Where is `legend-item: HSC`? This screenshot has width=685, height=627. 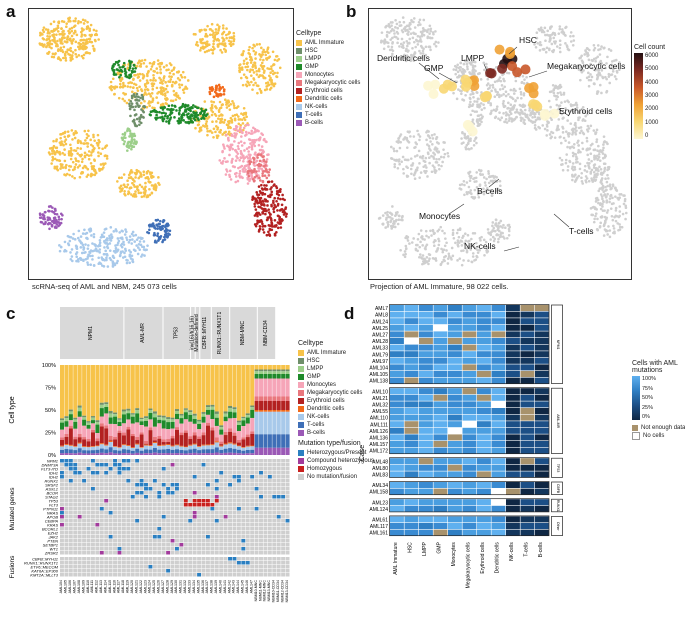 legend-item: HSC is located at coordinates (326, 51).